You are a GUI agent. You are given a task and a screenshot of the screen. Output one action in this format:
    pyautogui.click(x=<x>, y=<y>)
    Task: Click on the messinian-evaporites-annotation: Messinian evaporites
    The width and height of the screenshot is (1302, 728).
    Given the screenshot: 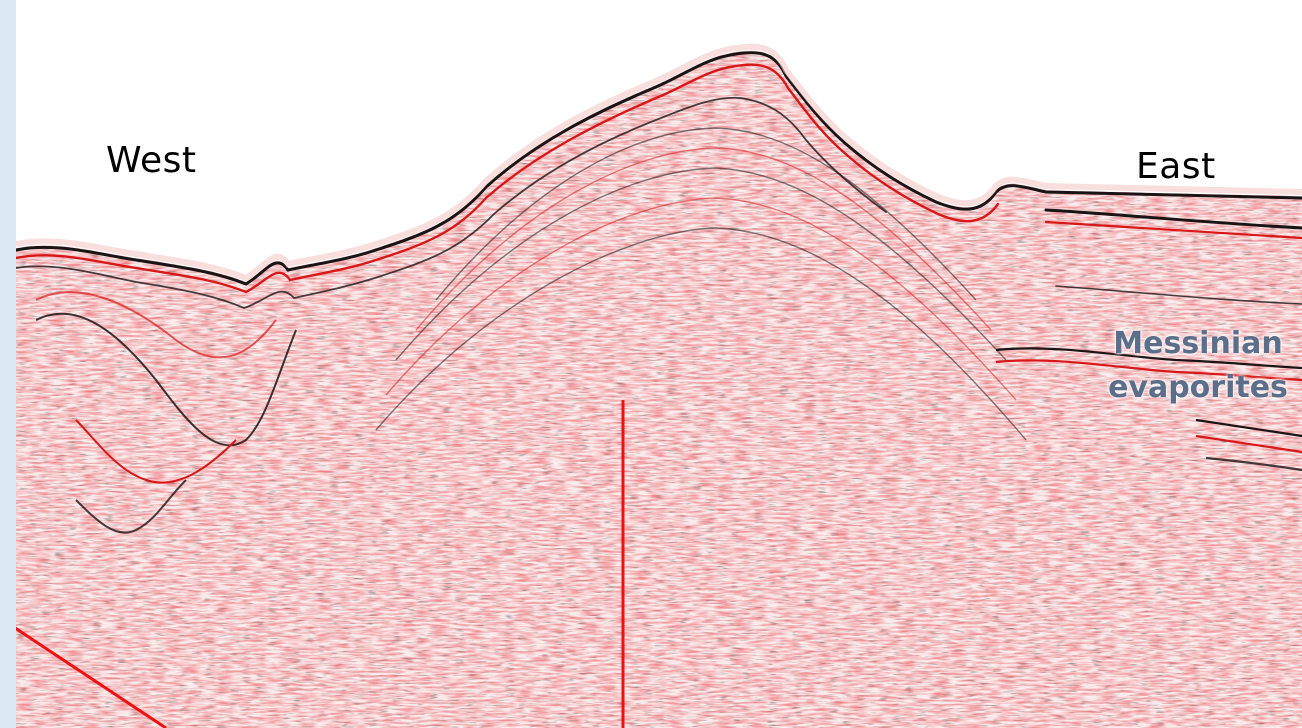 What is the action you would take?
    pyautogui.click(x=1198, y=366)
    